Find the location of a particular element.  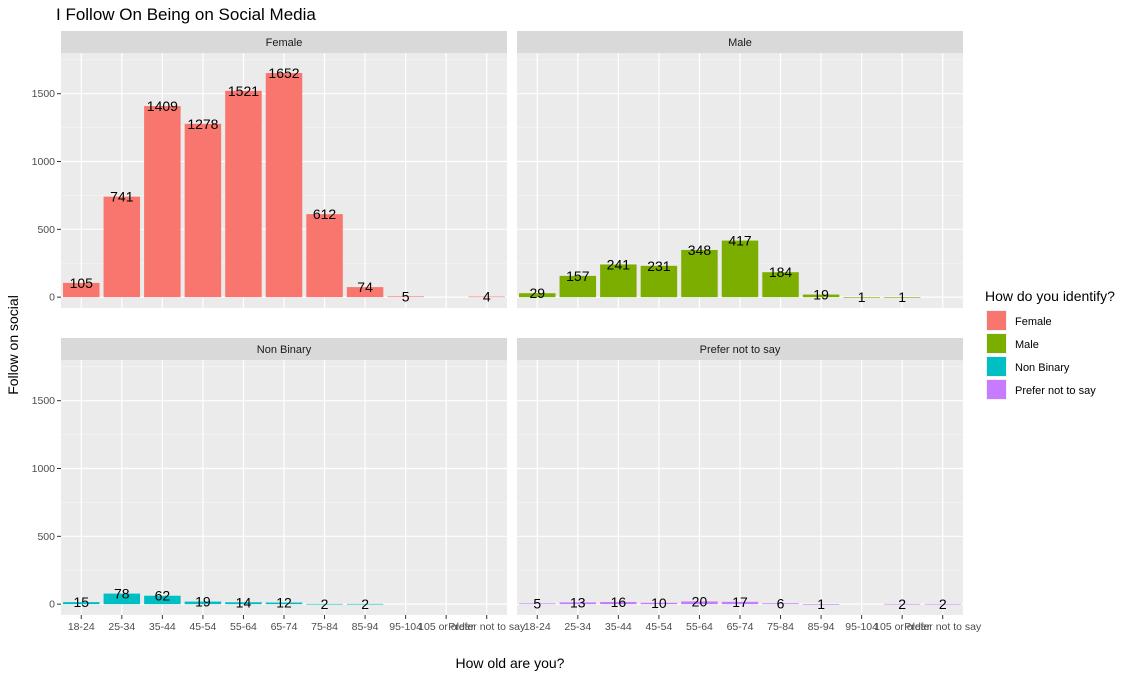

bar-value-label: 62 is located at coordinates (163, 596).